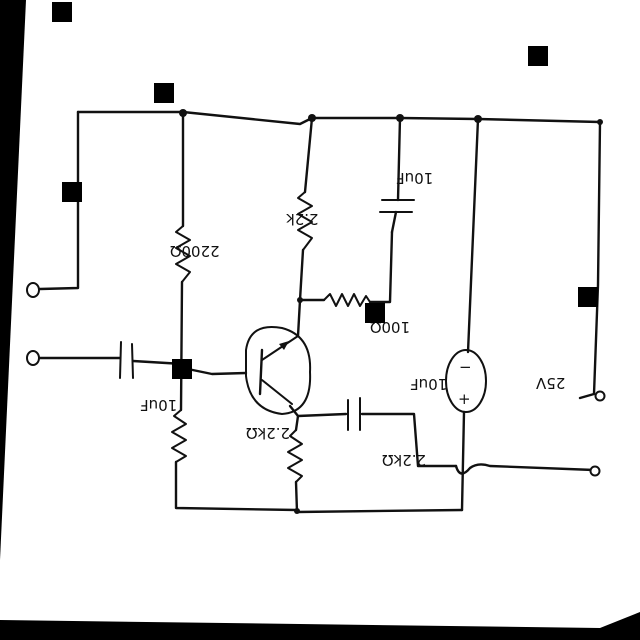 The image size is (640, 640). What do you see at coordinates (33, 358) in the screenshot?
I see `input-terminal-bottom` at bounding box center [33, 358].